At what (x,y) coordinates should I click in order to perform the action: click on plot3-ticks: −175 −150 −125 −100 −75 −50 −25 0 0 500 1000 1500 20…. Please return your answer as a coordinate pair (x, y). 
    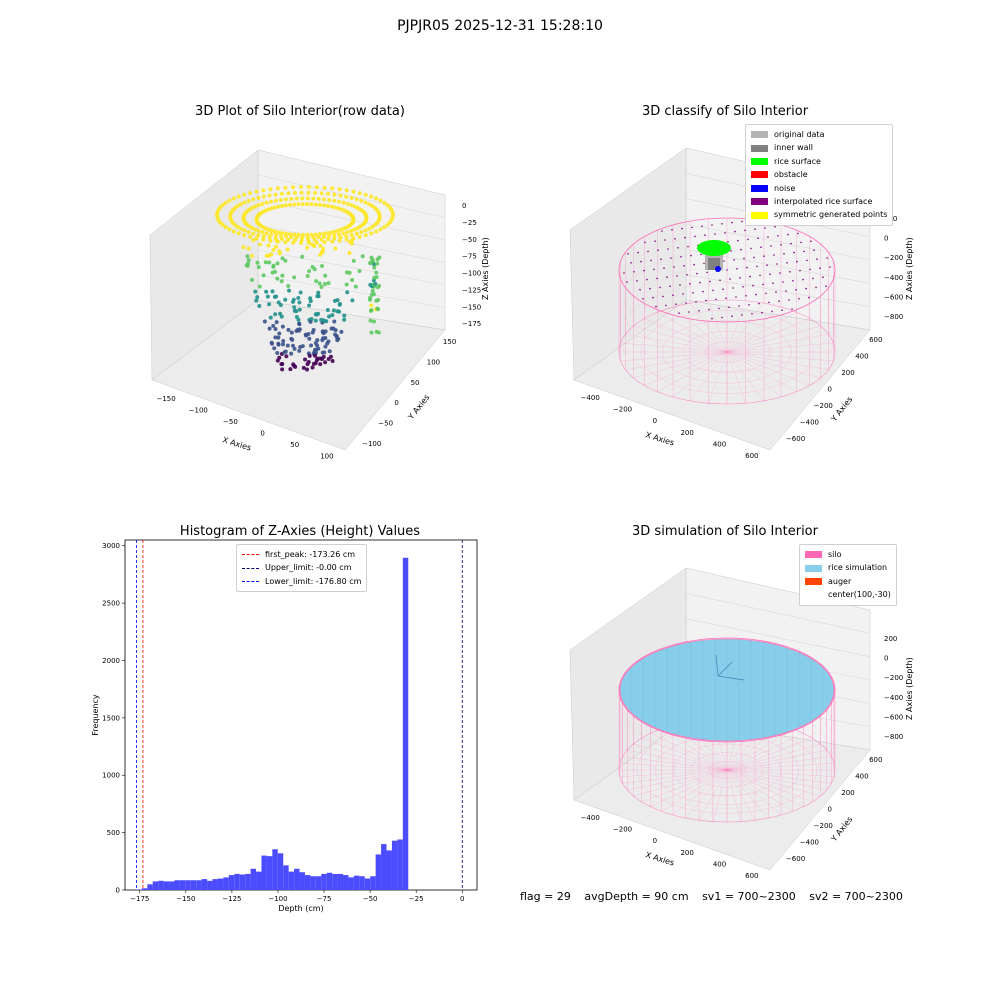
    Looking at the image, I should click on (283, 722).